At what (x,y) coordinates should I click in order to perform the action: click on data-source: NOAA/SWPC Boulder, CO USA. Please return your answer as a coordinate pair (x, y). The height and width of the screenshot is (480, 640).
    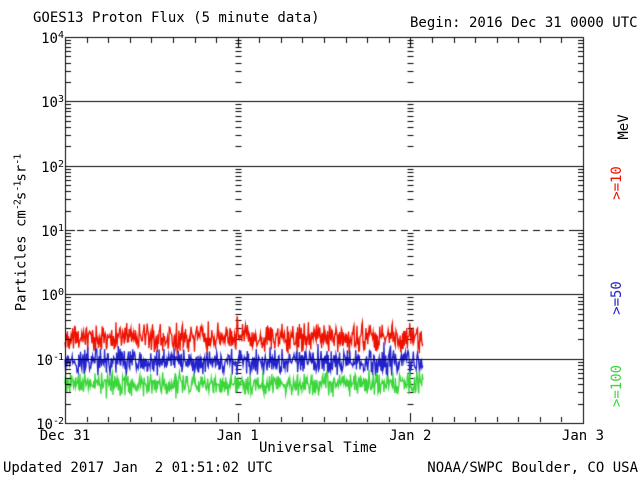
    Looking at the image, I should click on (532, 468).